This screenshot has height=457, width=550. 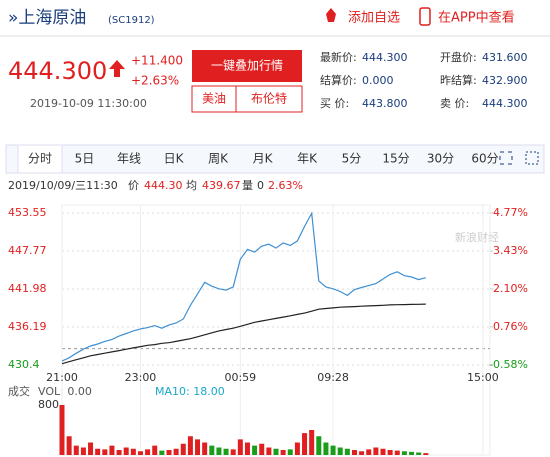 I want to click on change: +11.400, so click(x=157, y=61).